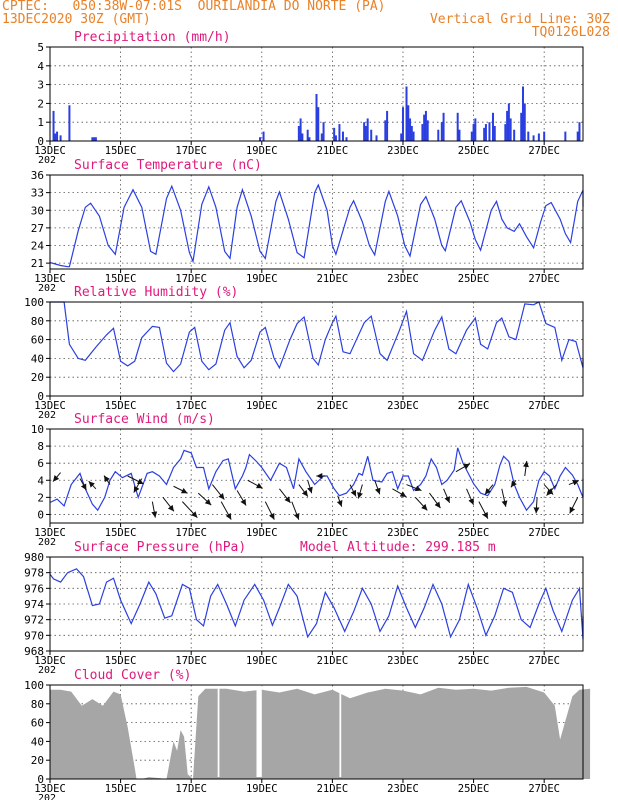 The height and width of the screenshot is (800, 618). I want to click on panel-title: Cloud Cover (%), so click(132, 675).